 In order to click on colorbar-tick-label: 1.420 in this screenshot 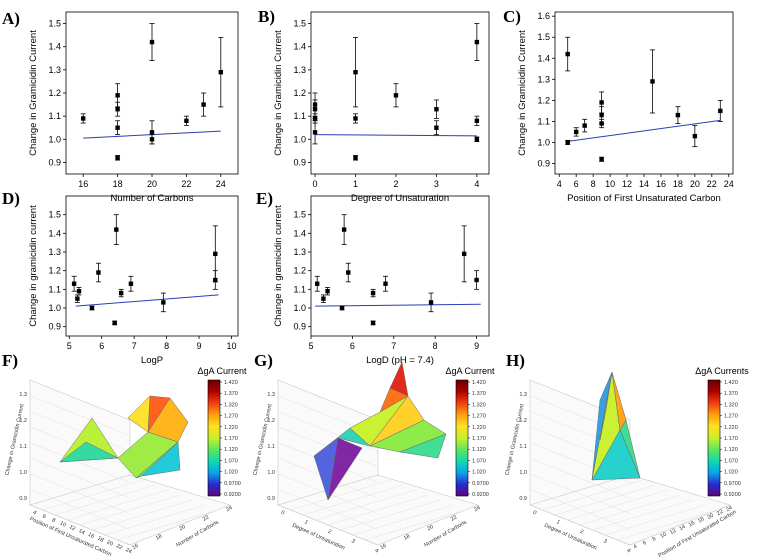, I will do `click(479, 383)`.